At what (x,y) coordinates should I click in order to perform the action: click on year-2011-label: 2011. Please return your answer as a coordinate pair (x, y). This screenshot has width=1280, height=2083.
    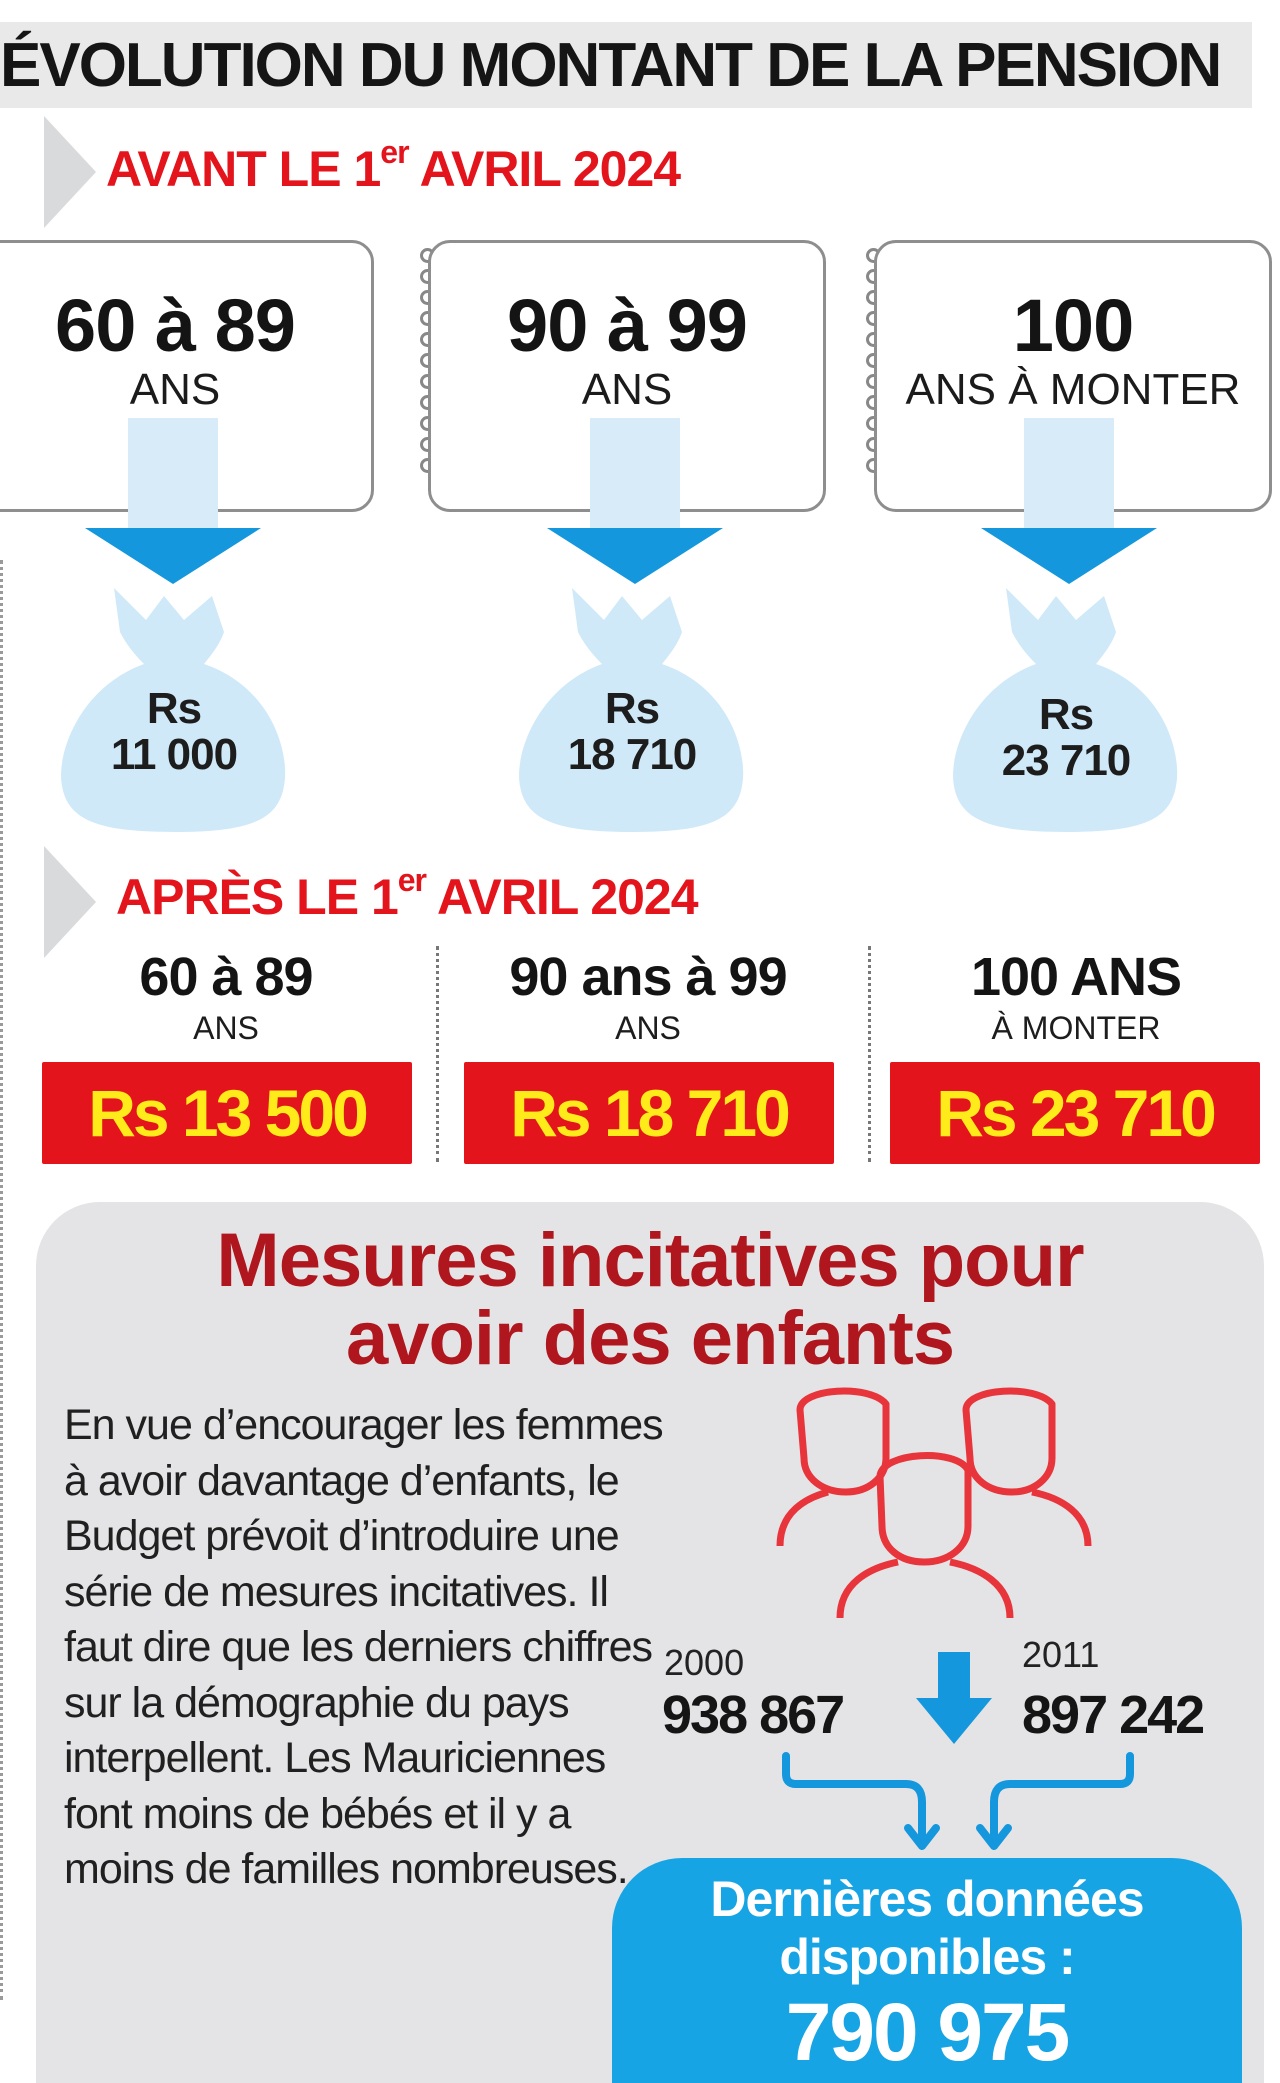
    Looking at the image, I should click on (1061, 1654).